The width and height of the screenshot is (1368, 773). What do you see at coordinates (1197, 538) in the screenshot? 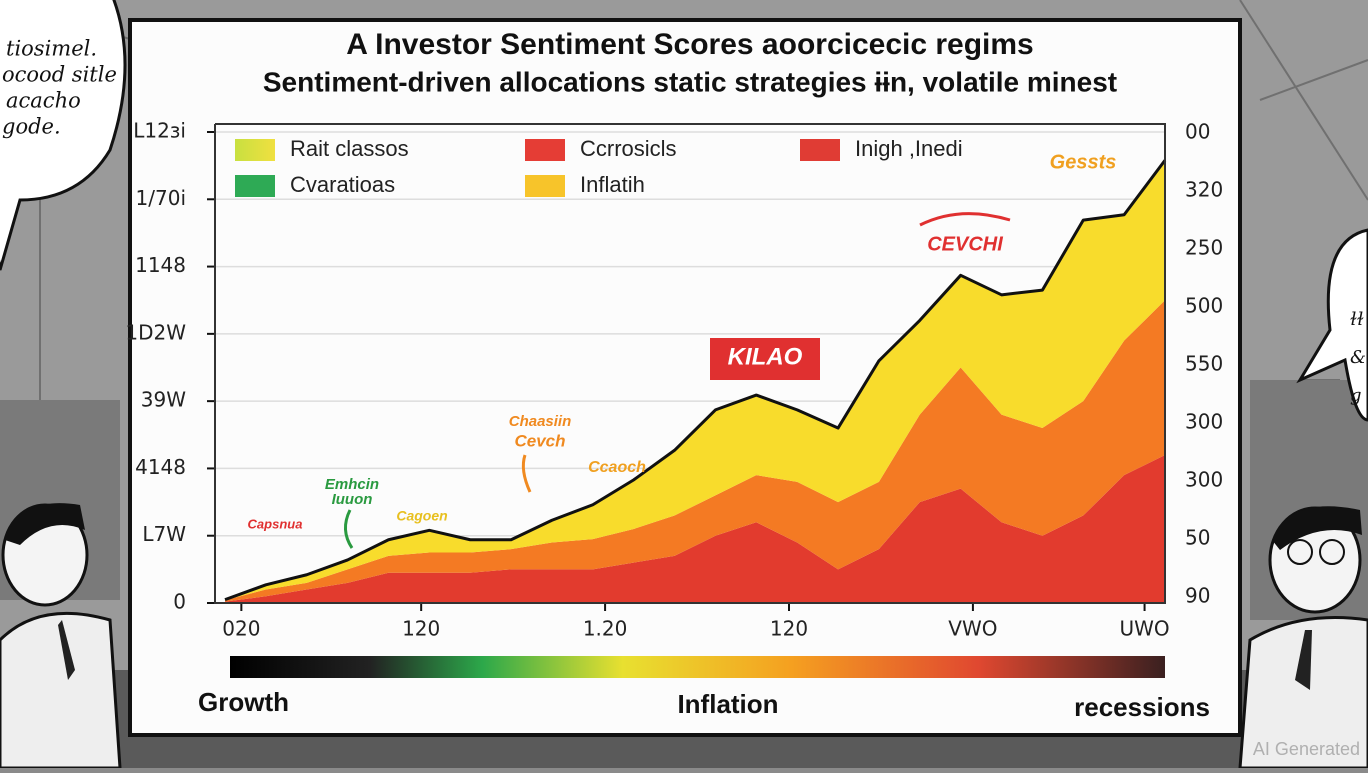
I see `y2-tick-label: 50` at bounding box center [1197, 538].